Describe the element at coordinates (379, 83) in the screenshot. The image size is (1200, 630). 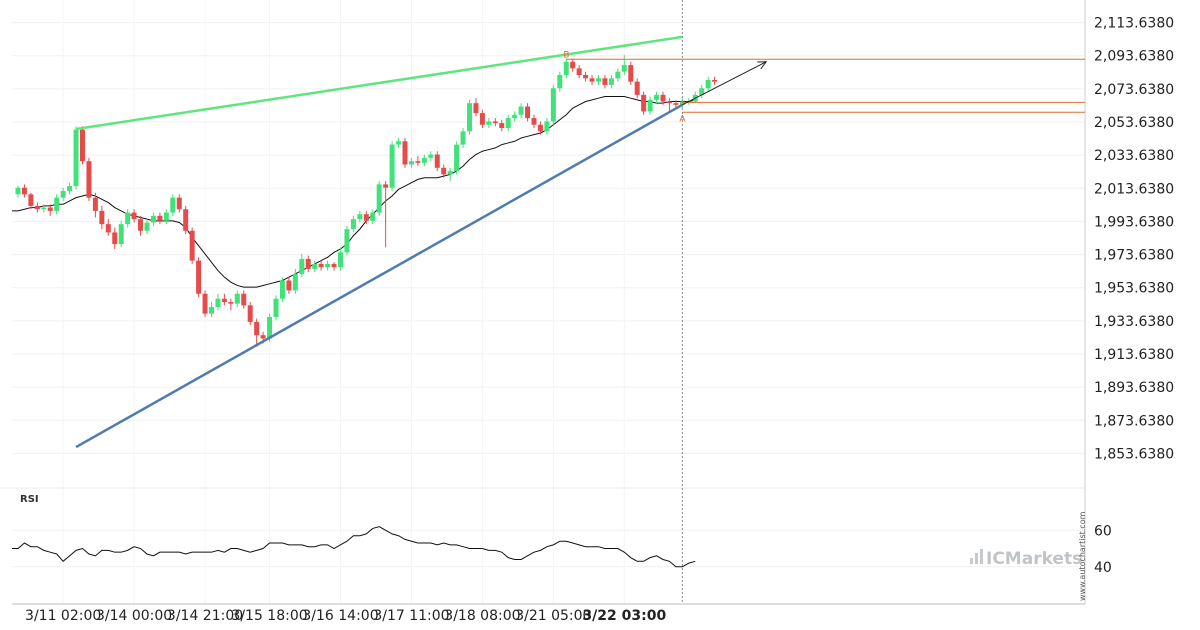
I see `pattern-upper-trendline` at that location.